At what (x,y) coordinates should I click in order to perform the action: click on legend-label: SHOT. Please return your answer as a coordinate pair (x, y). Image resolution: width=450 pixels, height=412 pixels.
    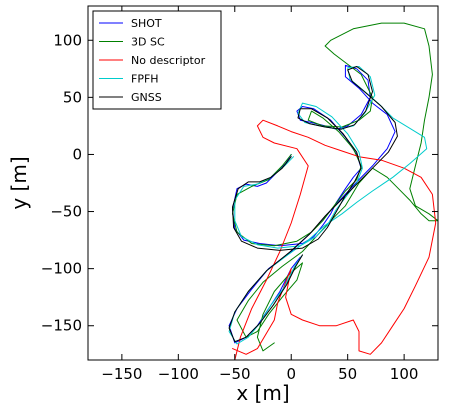
    Looking at the image, I should click on (146, 23).